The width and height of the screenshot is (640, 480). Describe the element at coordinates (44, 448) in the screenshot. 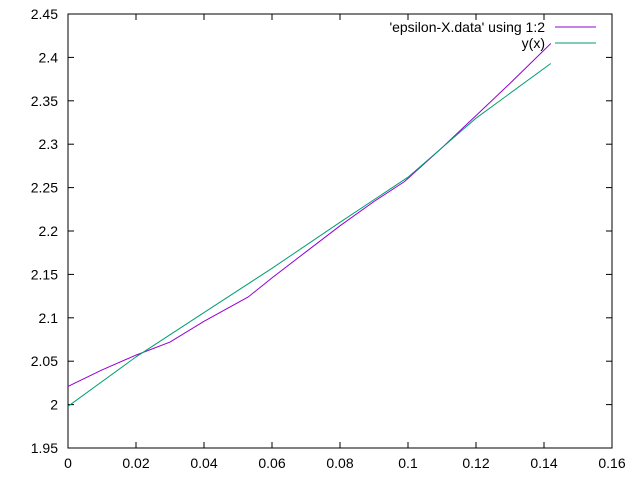

I see `y-tick-label: 1.95` at that location.